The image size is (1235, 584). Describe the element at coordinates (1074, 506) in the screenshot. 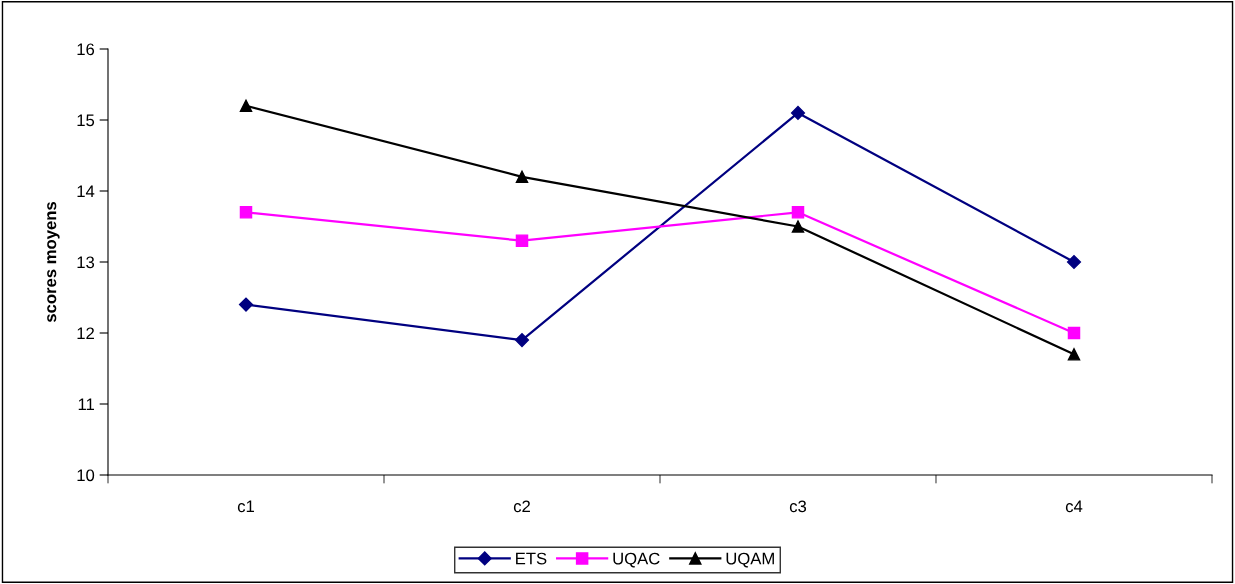

I see `x-tick-label: c4` at that location.